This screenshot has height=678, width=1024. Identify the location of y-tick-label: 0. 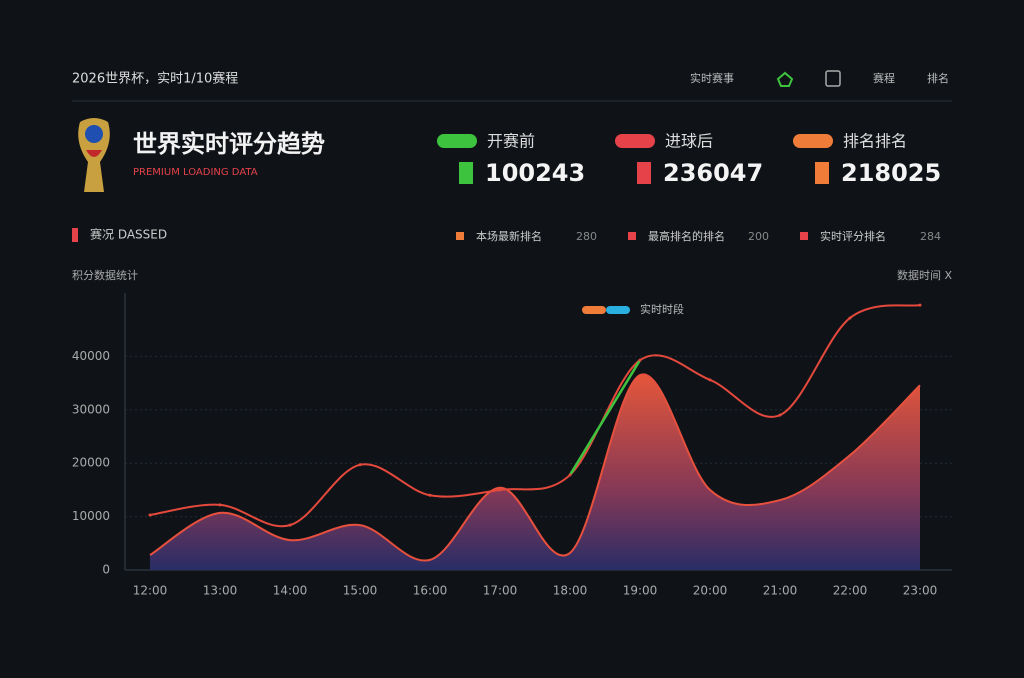
(106, 570).